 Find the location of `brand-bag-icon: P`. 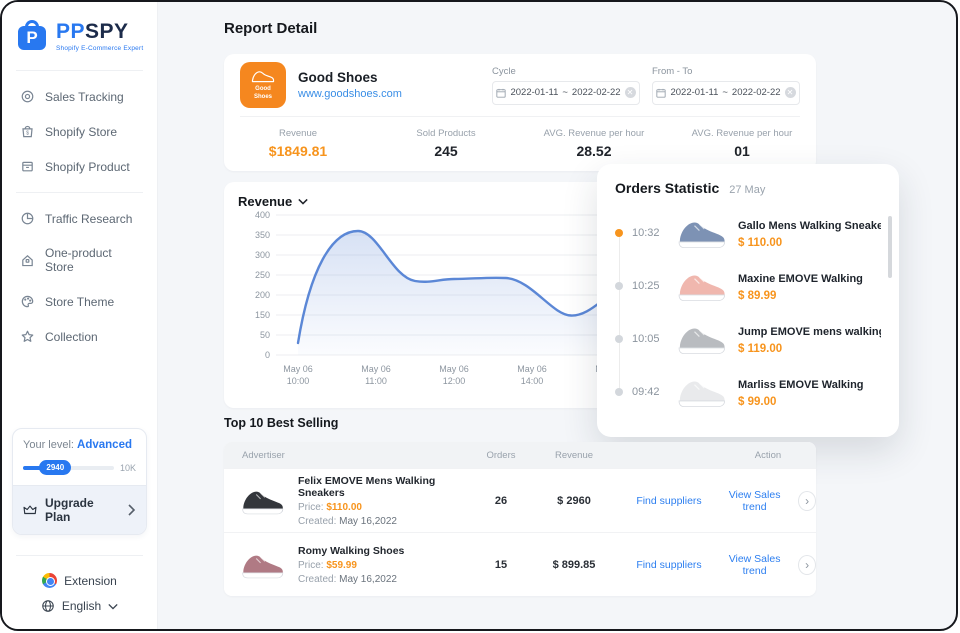

brand-bag-icon: P is located at coordinates (33, 35).